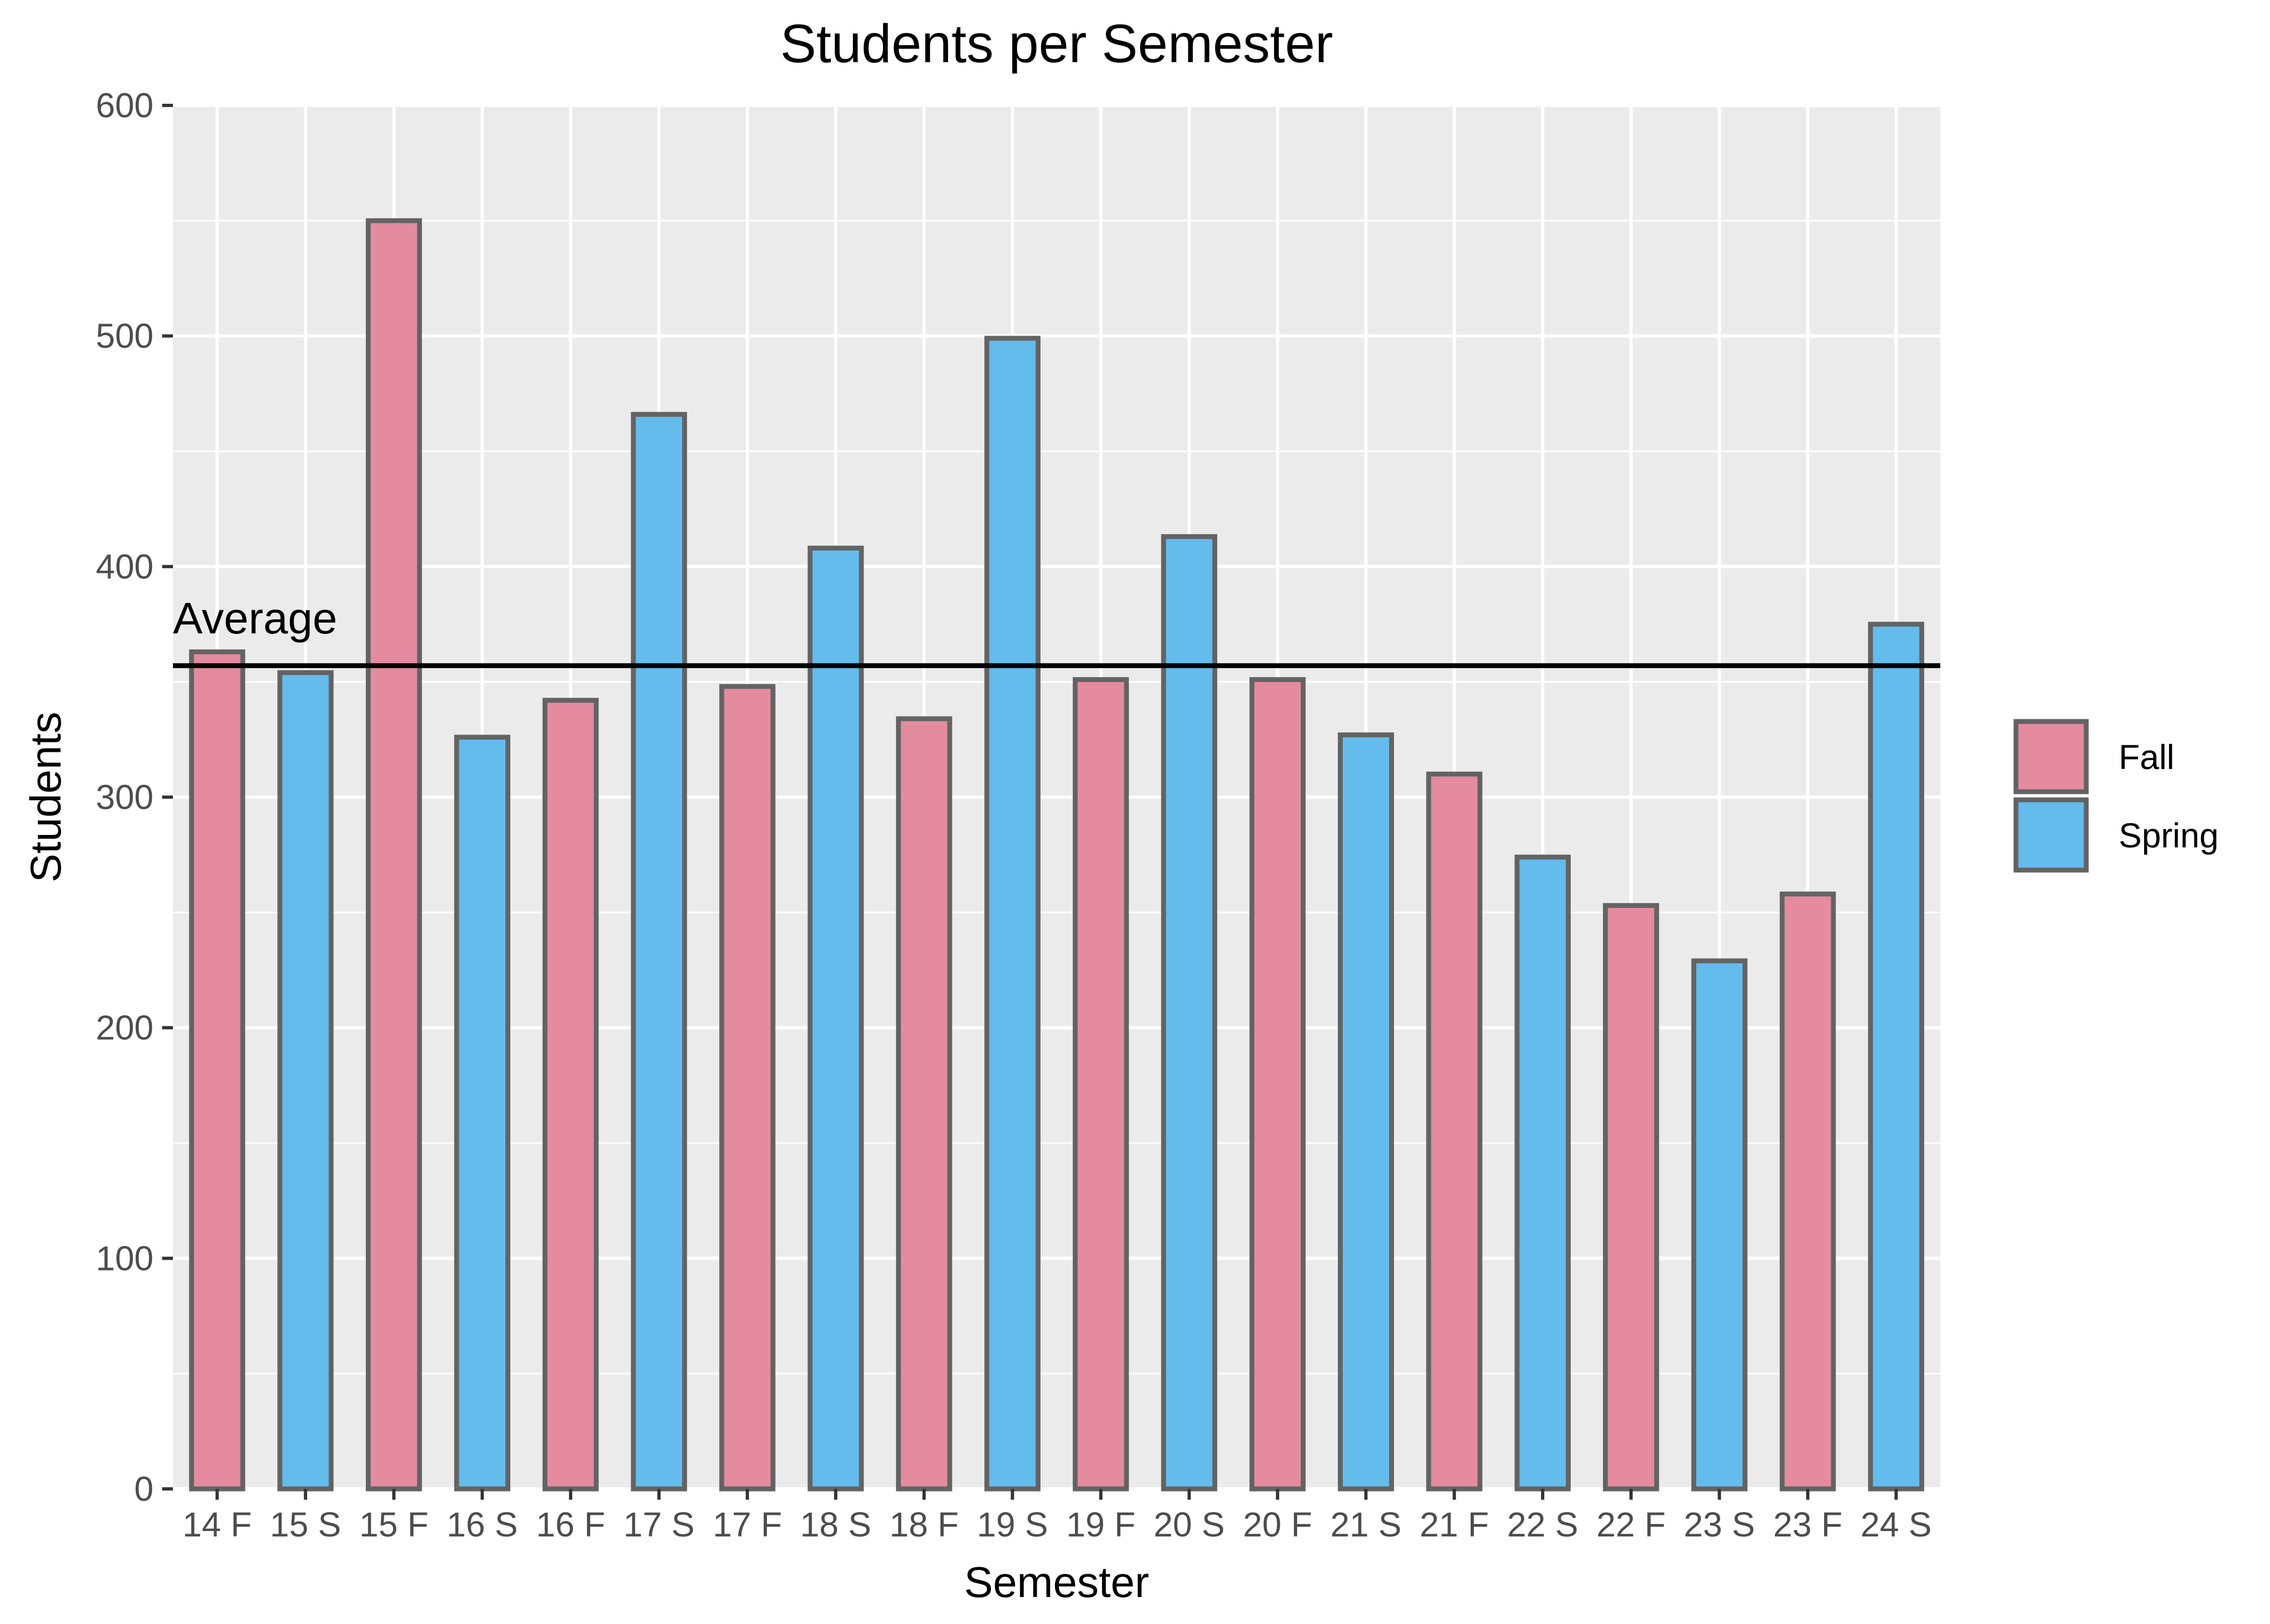 The image size is (2270, 1624). Describe the element at coordinates (2169, 835) in the screenshot. I see `legend-label-spring: Spring` at that location.